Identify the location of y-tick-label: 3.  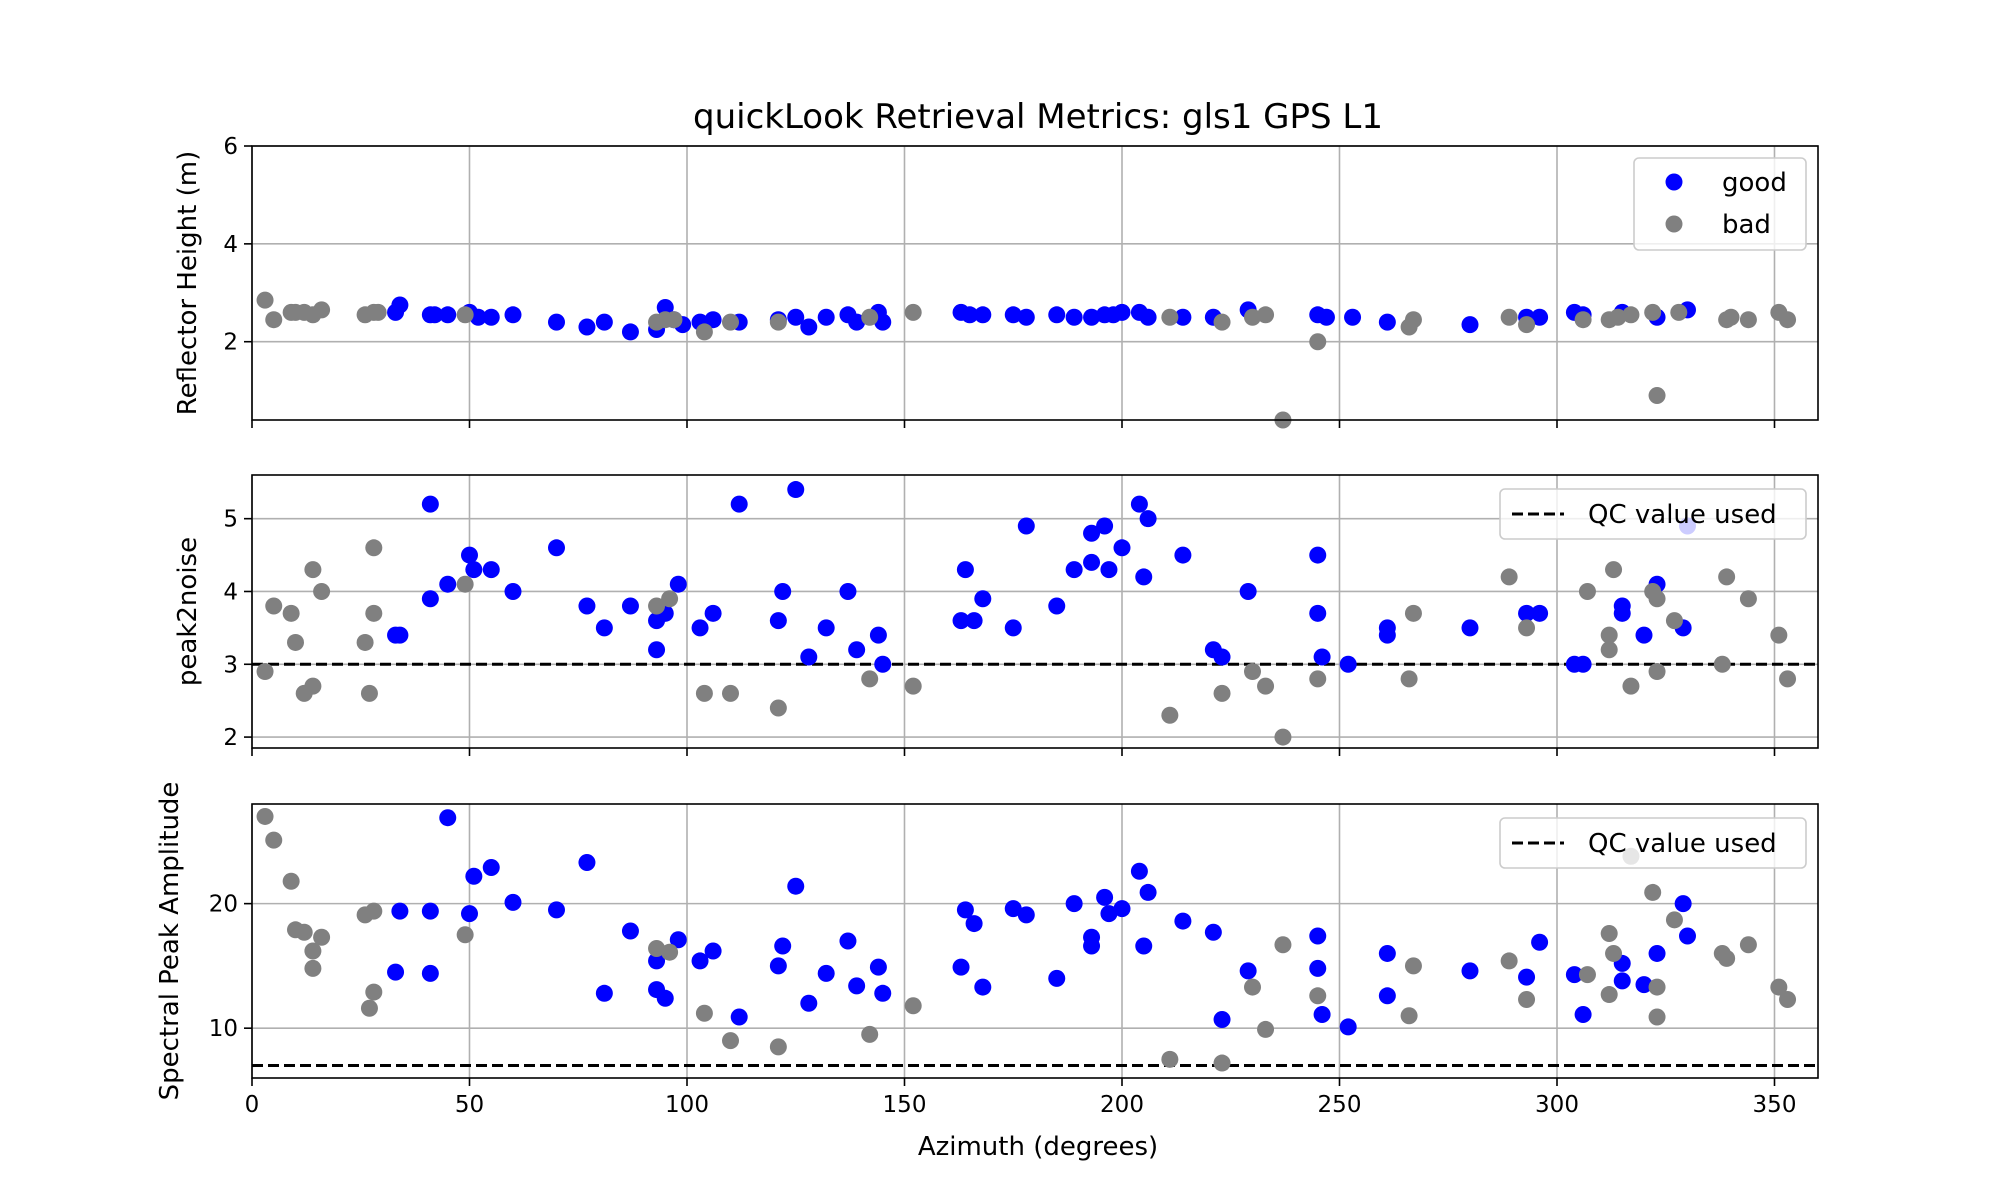
(230, 665).